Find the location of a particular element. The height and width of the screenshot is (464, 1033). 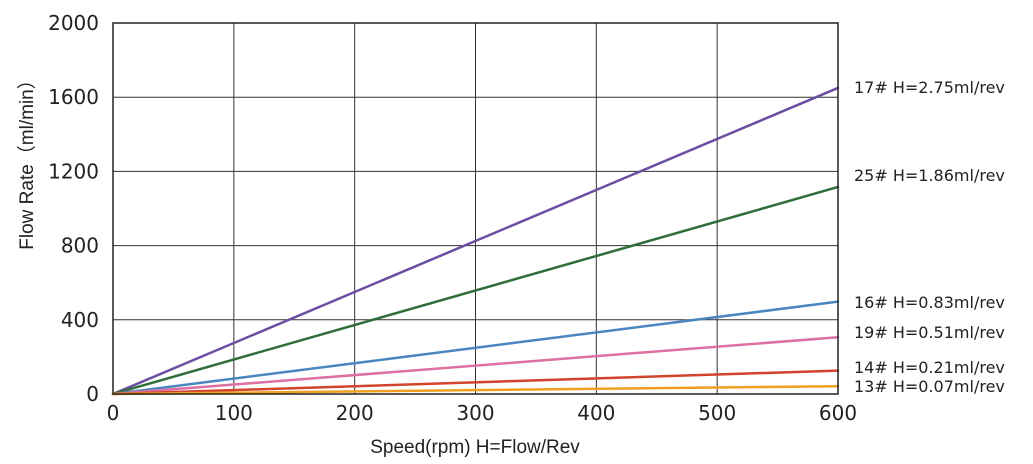

x-tick-labels: 0 100 200 300 400 500 600 is located at coordinates (482, 413).